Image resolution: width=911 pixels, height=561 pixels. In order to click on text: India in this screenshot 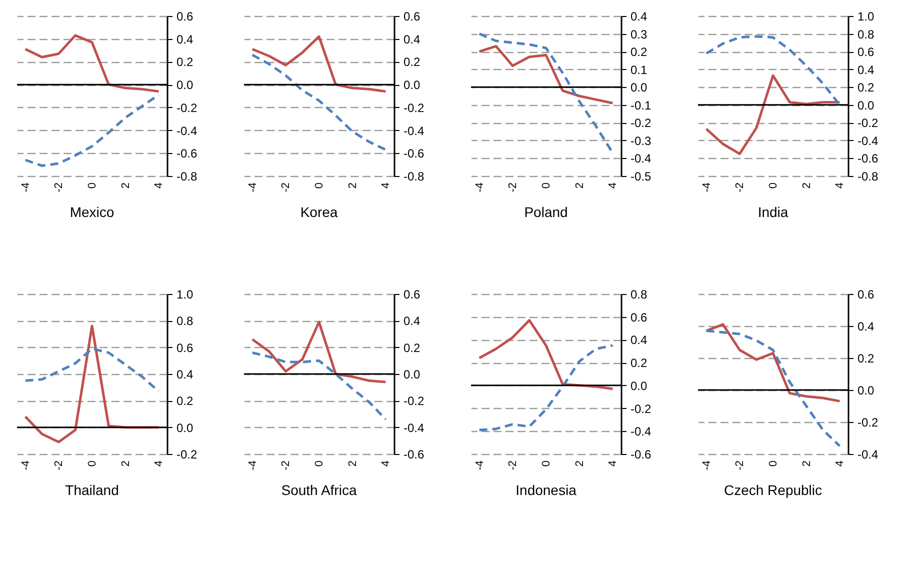, I will do `click(773, 212)`.